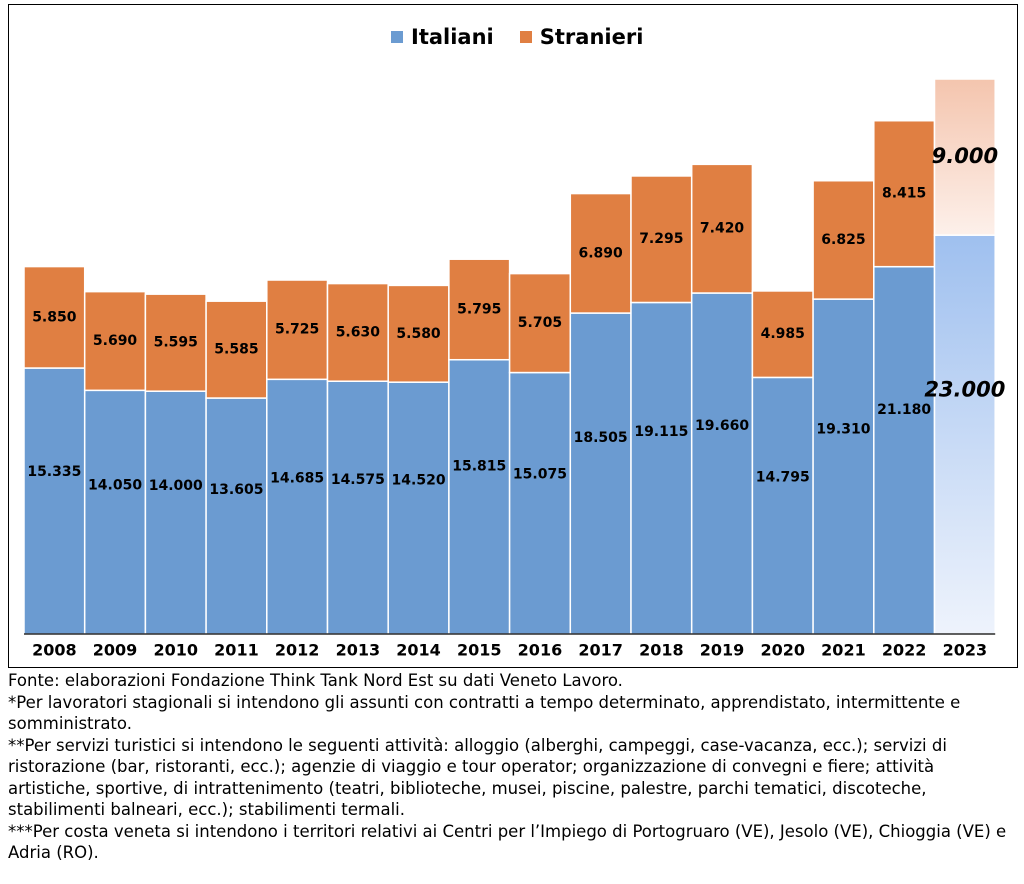 Image resolution: width=1024 pixels, height=884 pixels. I want to click on label-stranieri-2015: 5.795, so click(479, 309).